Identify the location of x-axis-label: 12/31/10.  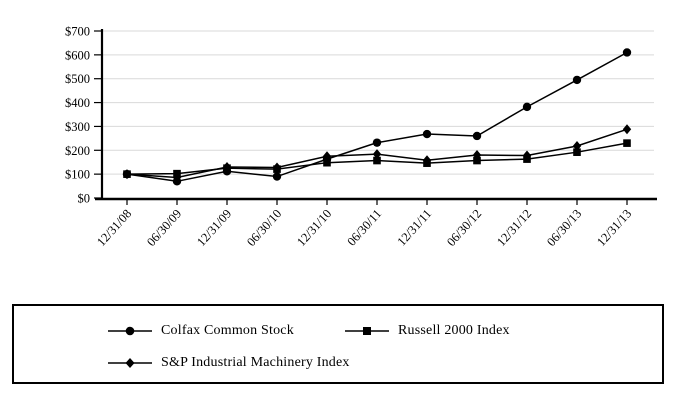
(314, 228).